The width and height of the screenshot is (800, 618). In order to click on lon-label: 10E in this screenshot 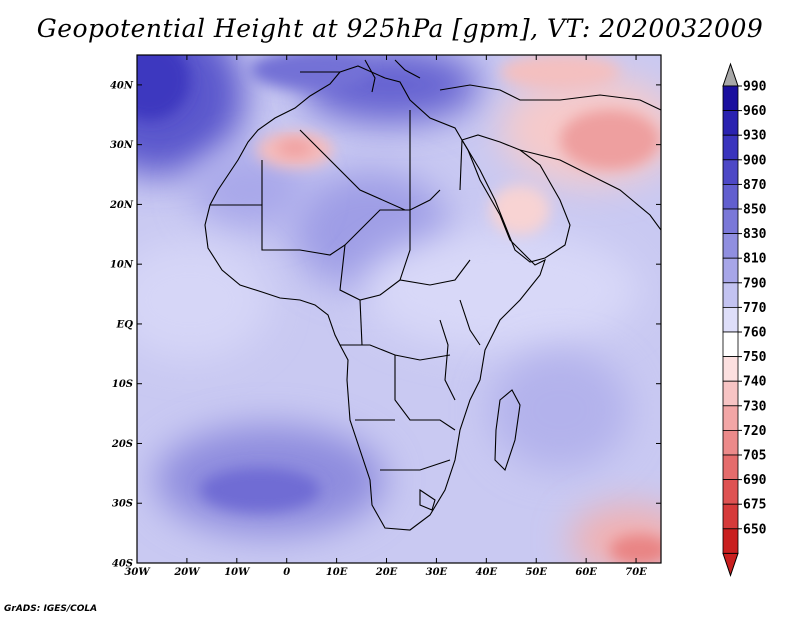, I will do `click(337, 572)`.